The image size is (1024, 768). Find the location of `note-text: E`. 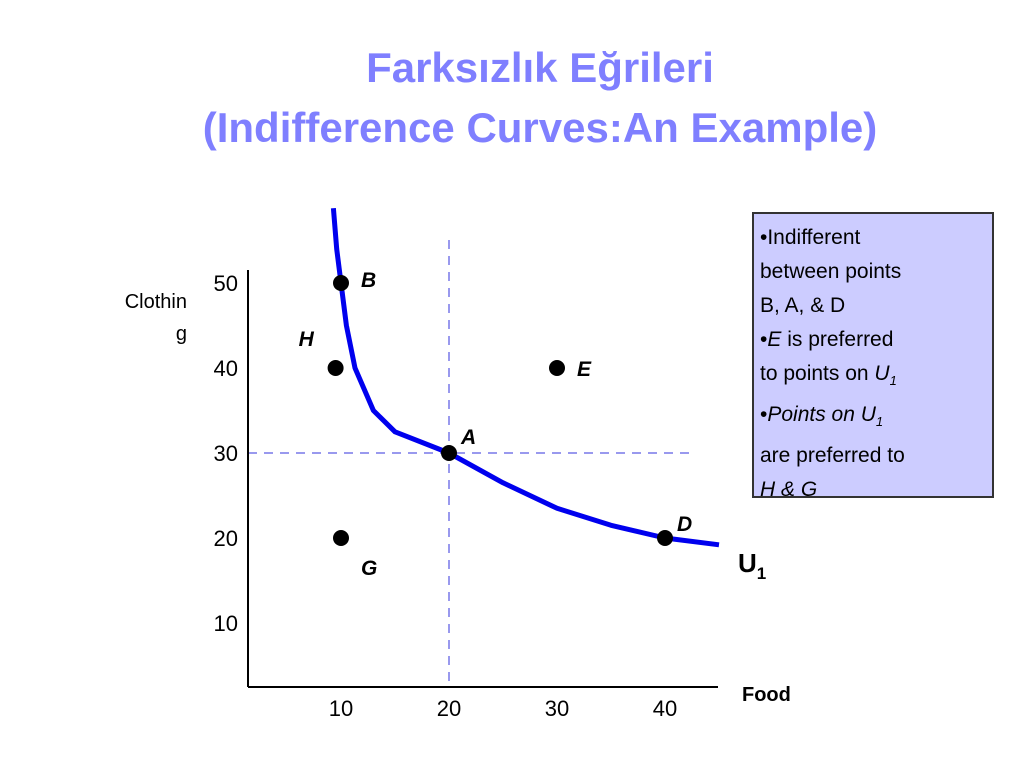

note-text: E is located at coordinates (774, 339).